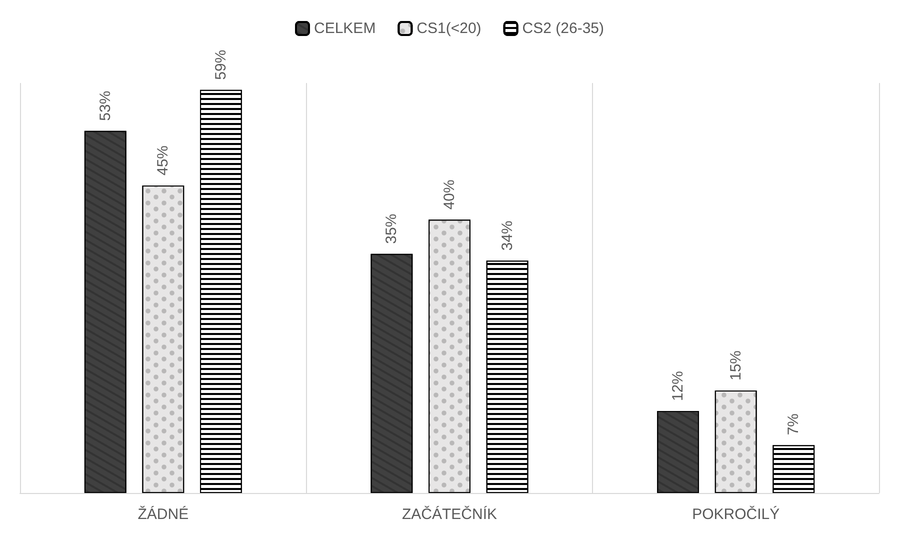 This screenshot has width=899, height=539. Describe the element at coordinates (678, 385) in the screenshot. I see `data-label: 12%` at that location.